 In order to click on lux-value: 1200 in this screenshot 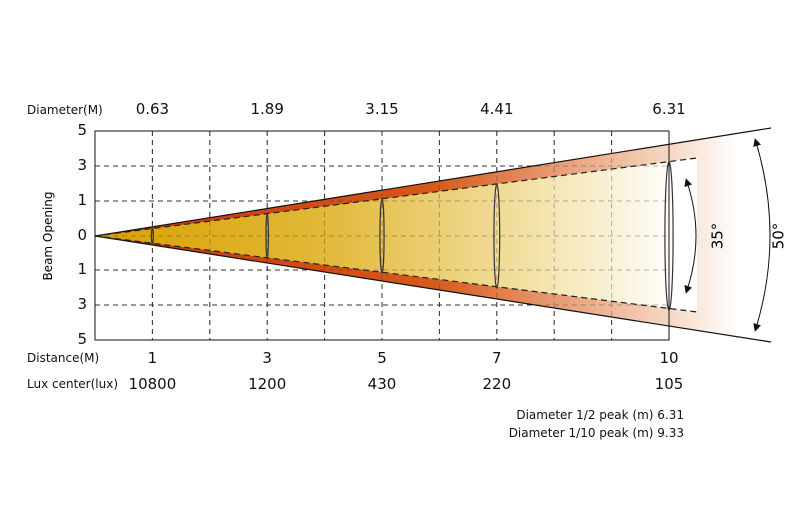, I will do `click(267, 384)`.